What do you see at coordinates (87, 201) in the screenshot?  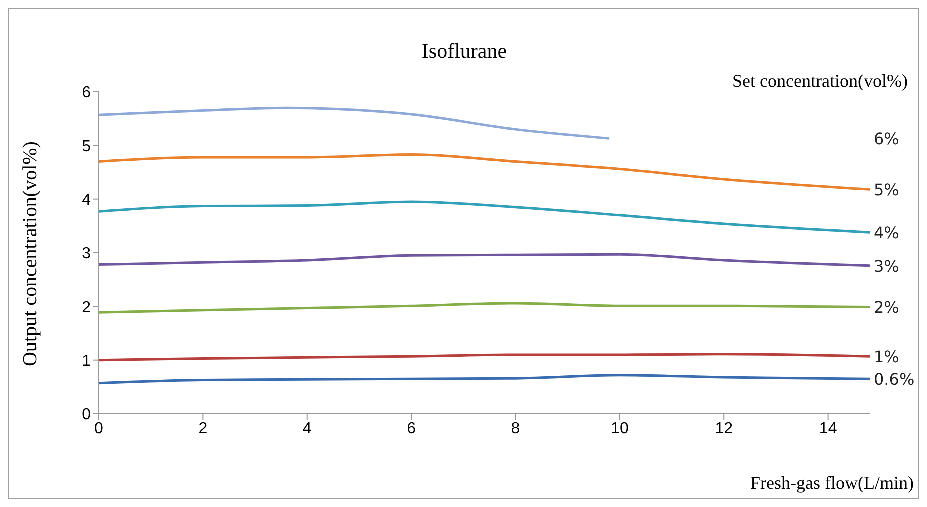 I see `y-tick-label: 4` at bounding box center [87, 201].